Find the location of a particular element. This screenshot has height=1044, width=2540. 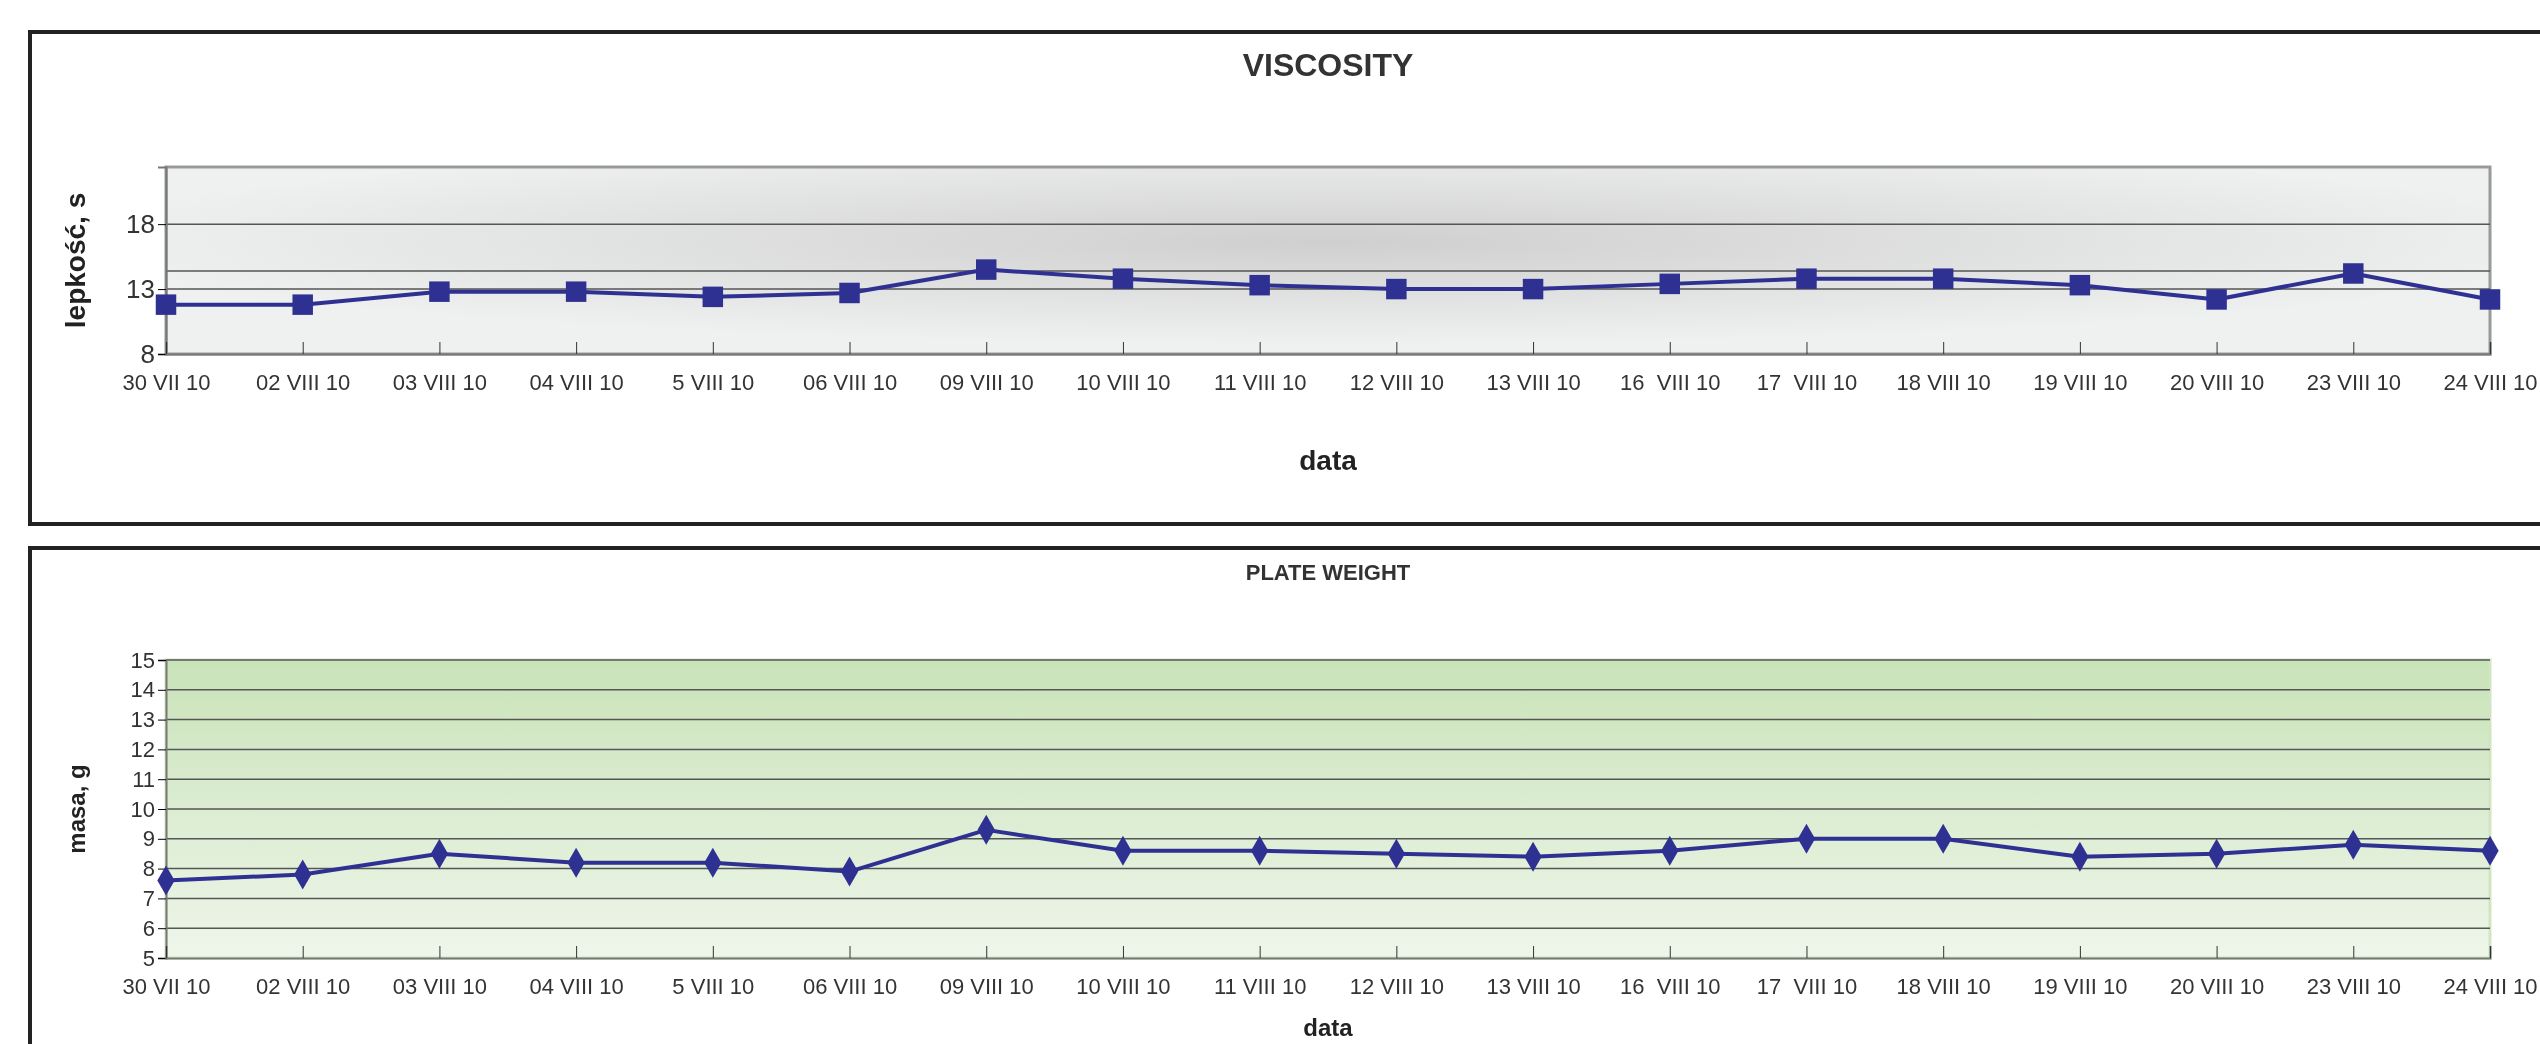

y-tick-label: 10 is located at coordinates (142, 809).